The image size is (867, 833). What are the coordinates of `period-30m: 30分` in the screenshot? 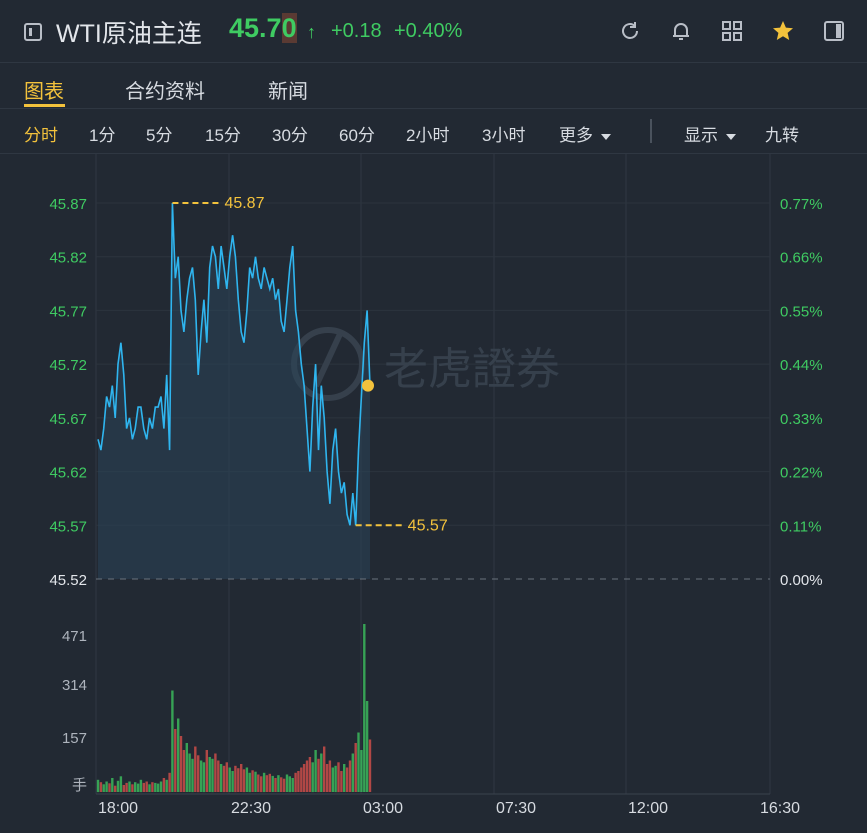 It's located at (290, 135).